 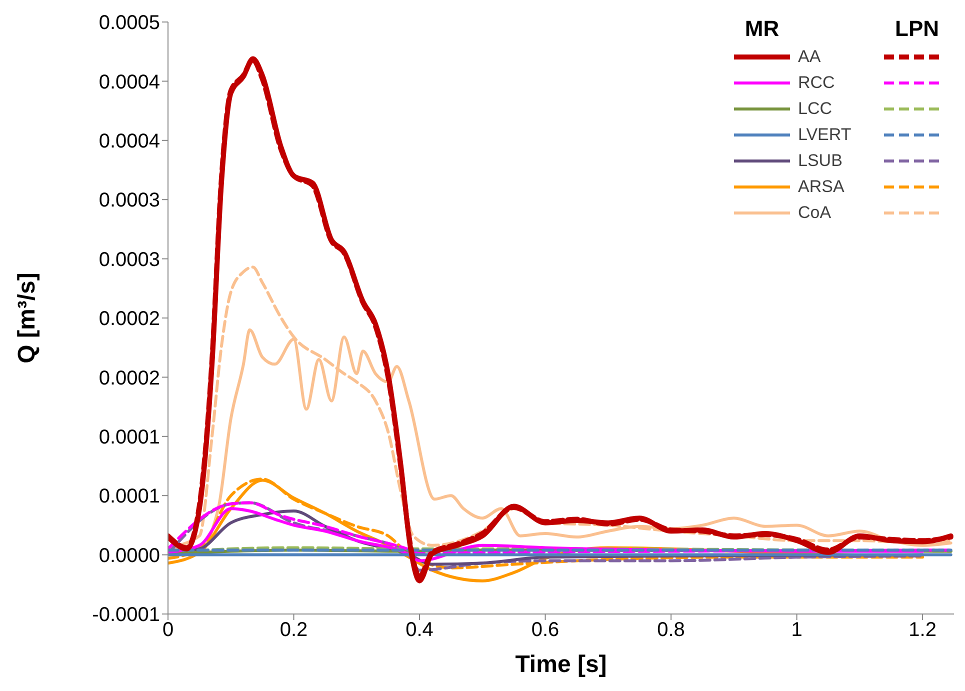 I want to click on x-tick-label: 1, so click(x=796, y=630).